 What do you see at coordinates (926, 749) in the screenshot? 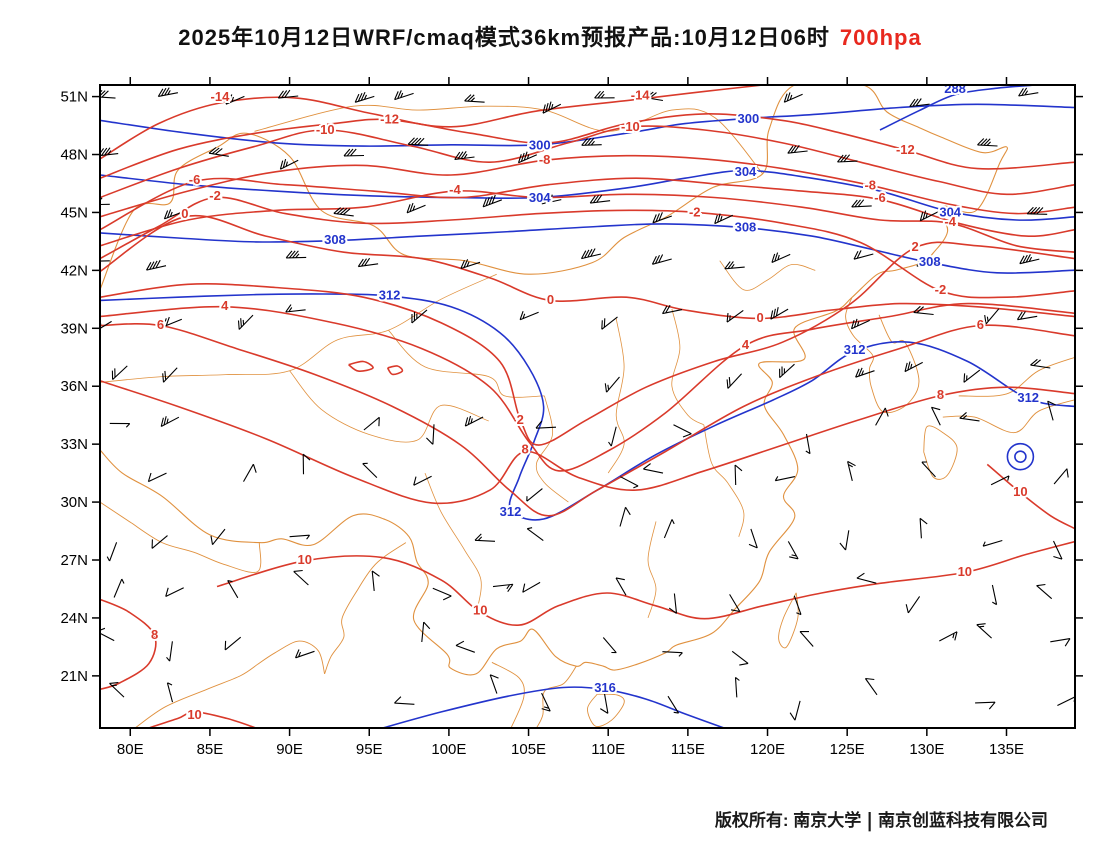
I see `svg-text: 130E` at bounding box center [926, 749].